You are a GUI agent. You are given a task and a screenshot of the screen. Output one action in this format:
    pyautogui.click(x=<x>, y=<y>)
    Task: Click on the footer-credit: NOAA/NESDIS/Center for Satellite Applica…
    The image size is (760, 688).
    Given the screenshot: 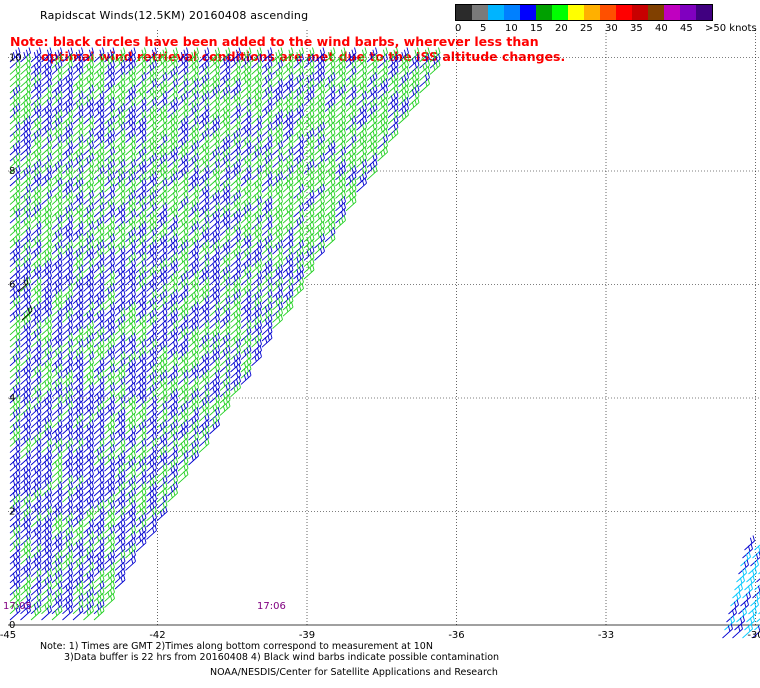 What is the action you would take?
    pyautogui.click(x=354, y=672)
    